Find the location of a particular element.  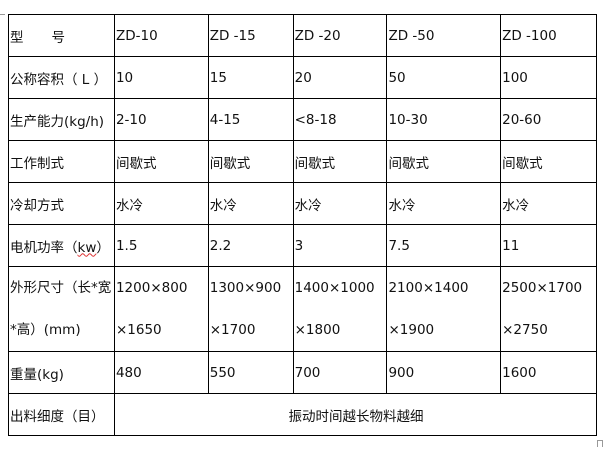

cell: ZD -100 is located at coordinates (548, 35).